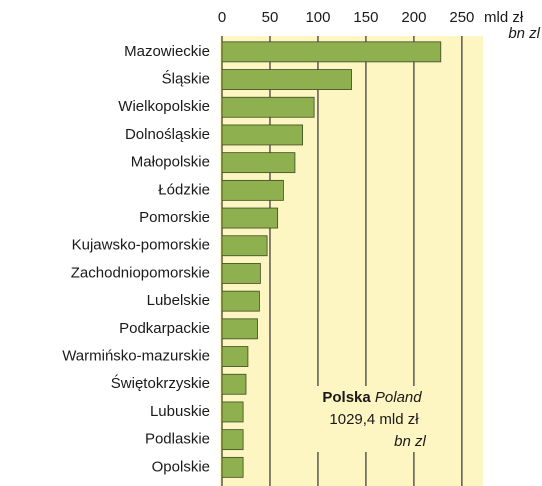 Image resolution: width=542 pixels, height=486 pixels. I want to click on unit-label-en: bn zl, so click(524, 33).